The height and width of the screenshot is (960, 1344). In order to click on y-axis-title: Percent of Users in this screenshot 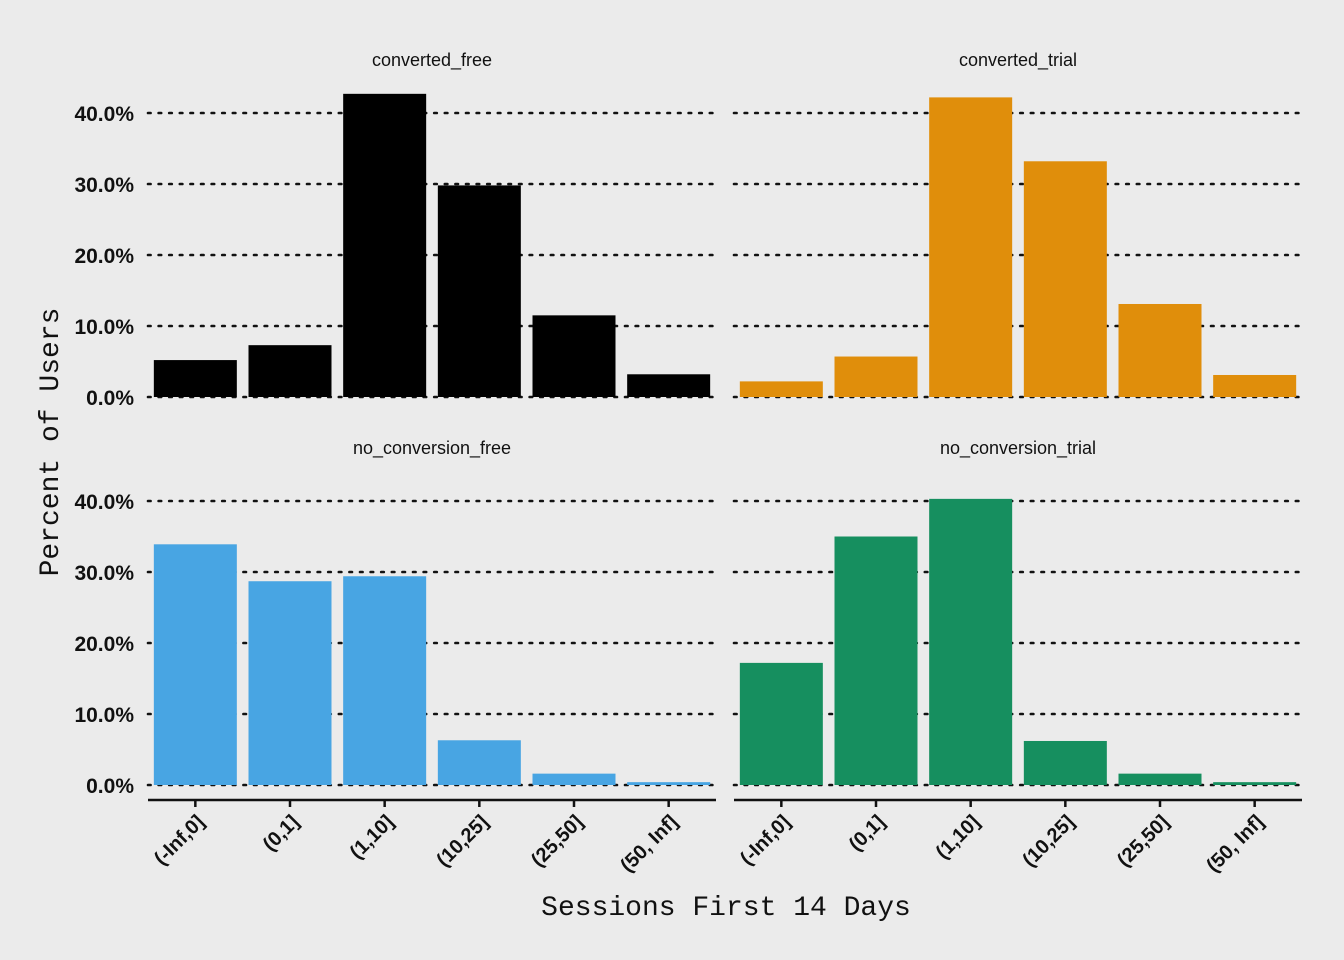, I will do `click(51, 442)`.